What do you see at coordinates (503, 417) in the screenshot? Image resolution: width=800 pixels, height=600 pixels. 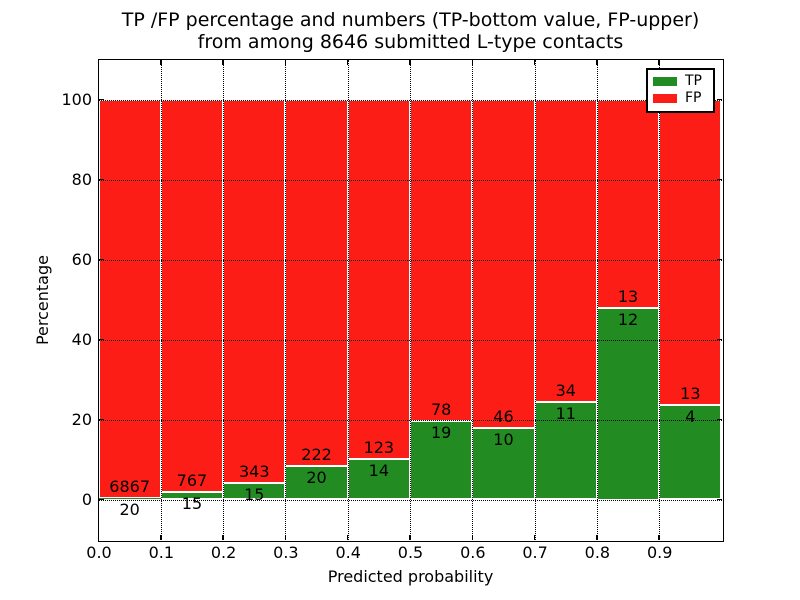 I see `bar-label-fp: 46` at bounding box center [503, 417].